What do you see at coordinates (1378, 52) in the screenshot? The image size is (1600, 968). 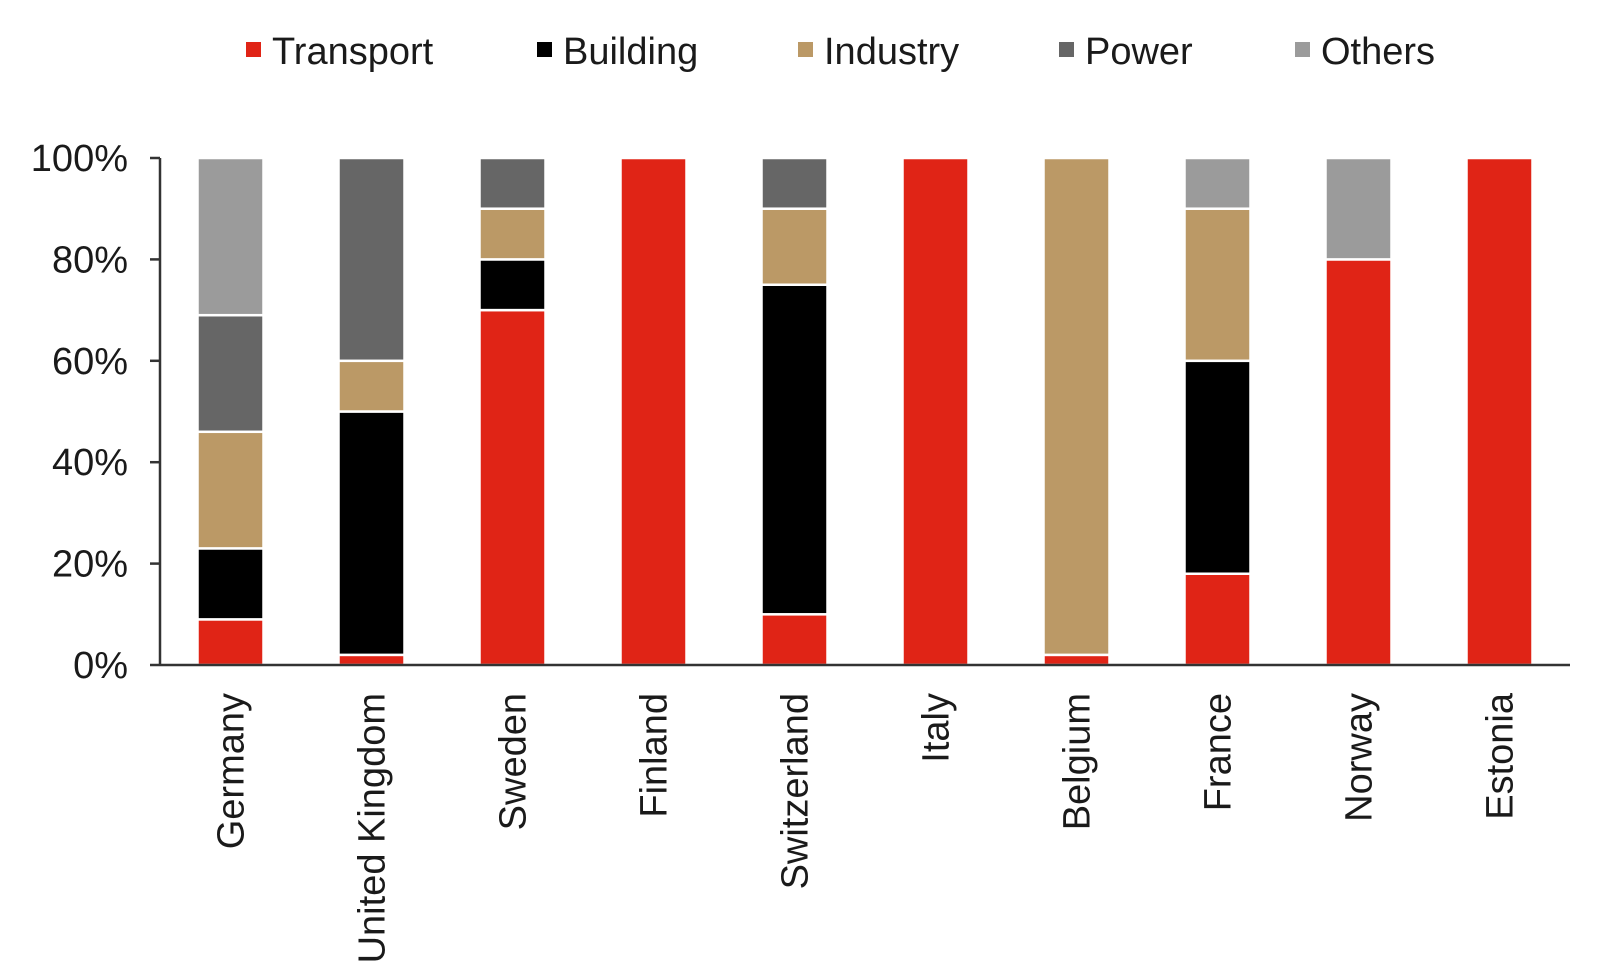 I see `legend-label-others: Others` at bounding box center [1378, 52].